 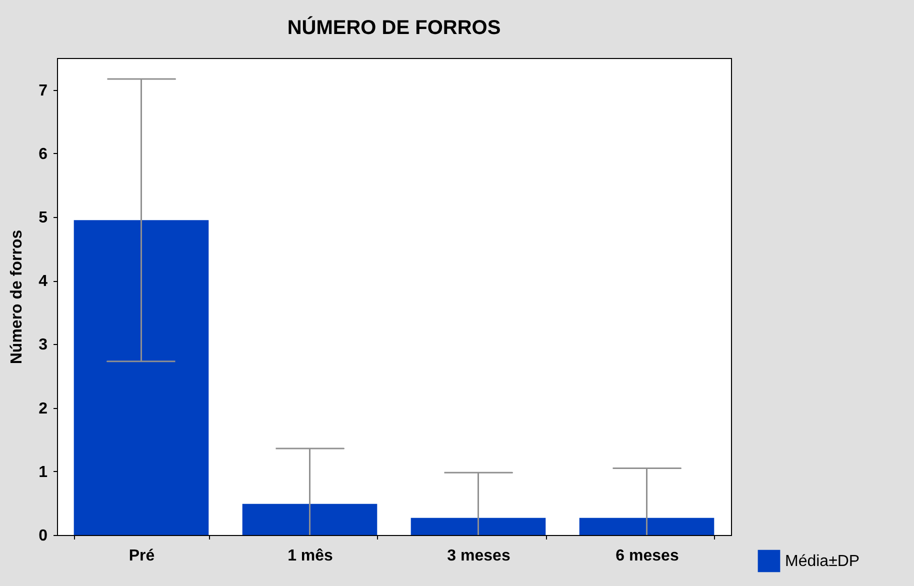 What do you see at coordinates (43, 536) in the screenshot?
I see `y-tick-label: 0` at bounding box center [43, 536].